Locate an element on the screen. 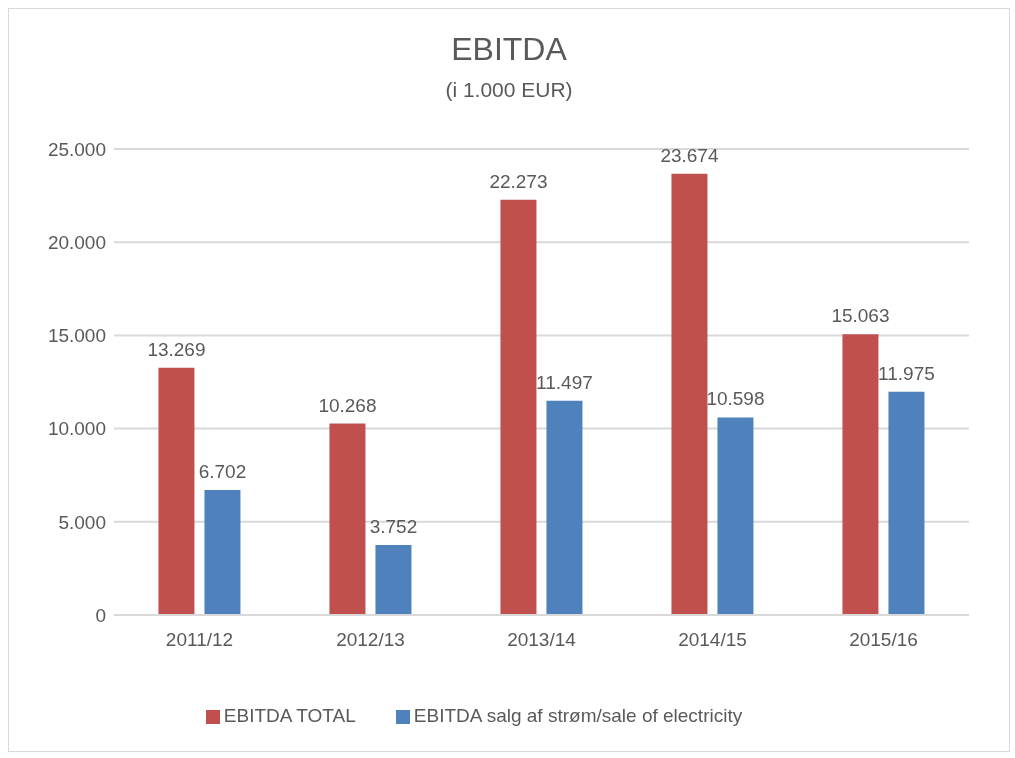 The height and width of the screenshot is (758, 1015). y-tick-label: 5.000 is located at coordinates (82, 522).